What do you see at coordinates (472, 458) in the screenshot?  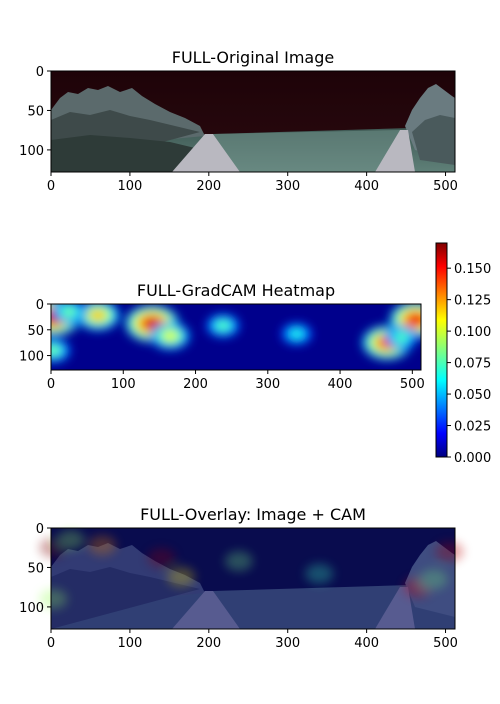 I see `colorbar-tick-label: 0.000` at bounding box center [472, 458].